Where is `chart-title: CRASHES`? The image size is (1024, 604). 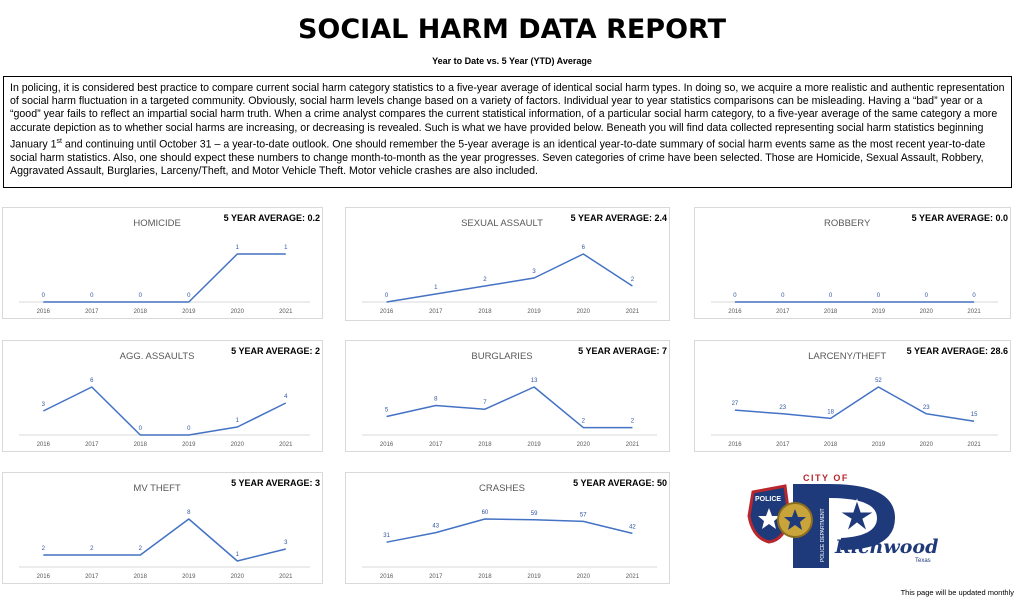
chart-title: CRASHES is located at coordinates (502, 488).